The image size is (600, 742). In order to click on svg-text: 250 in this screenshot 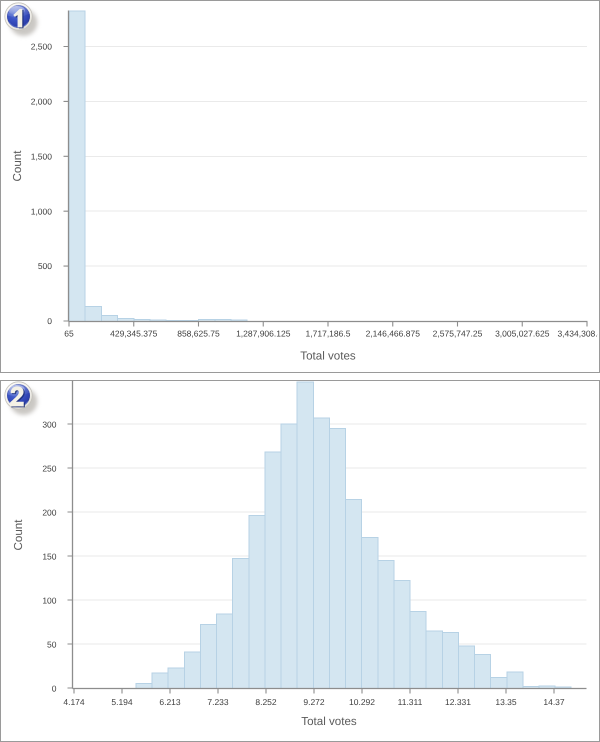, I will do `click(49, 468)`.